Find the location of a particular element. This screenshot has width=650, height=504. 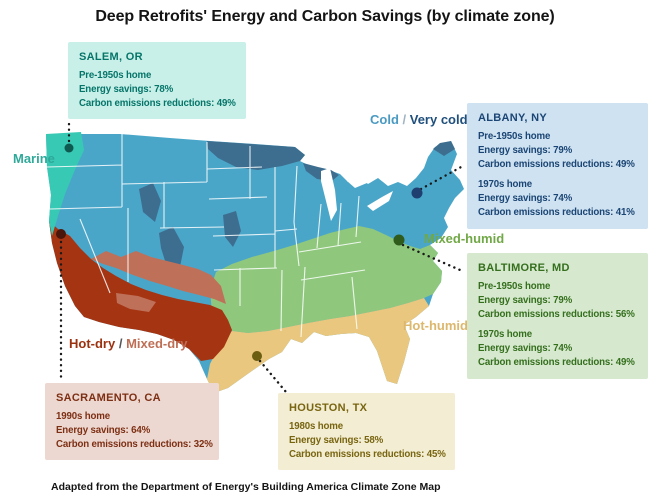

cold-label-text: Cold is located at coordinates (384, 119).